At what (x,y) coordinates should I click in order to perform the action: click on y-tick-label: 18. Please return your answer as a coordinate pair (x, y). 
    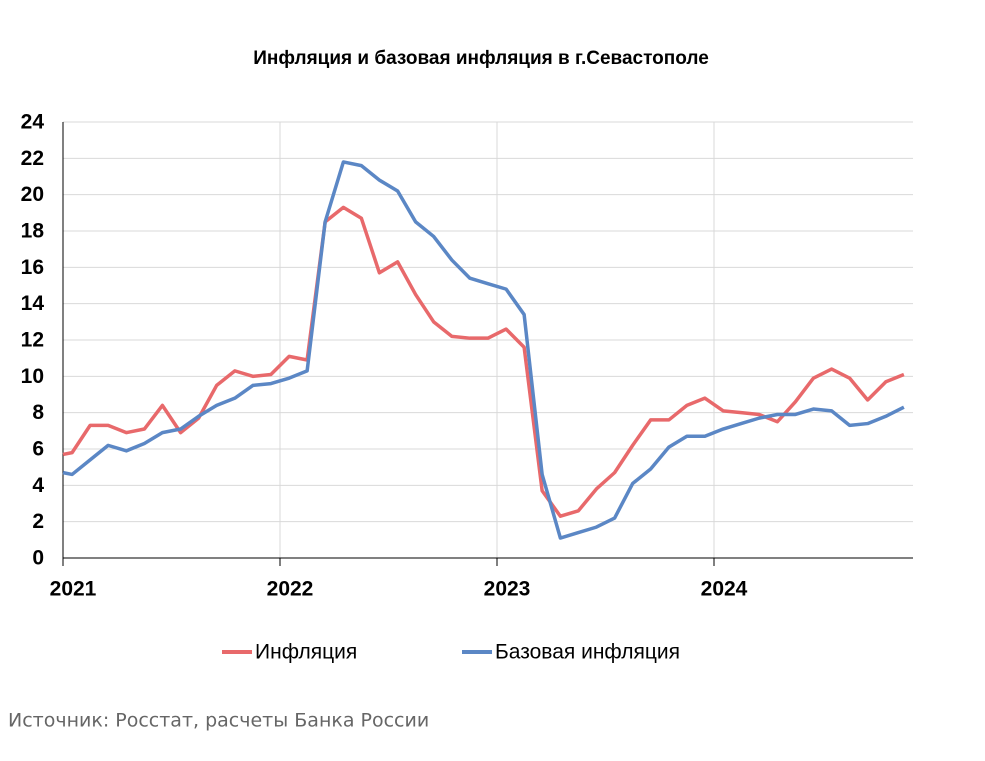
    Looking at the image, I should click on (33, 231).